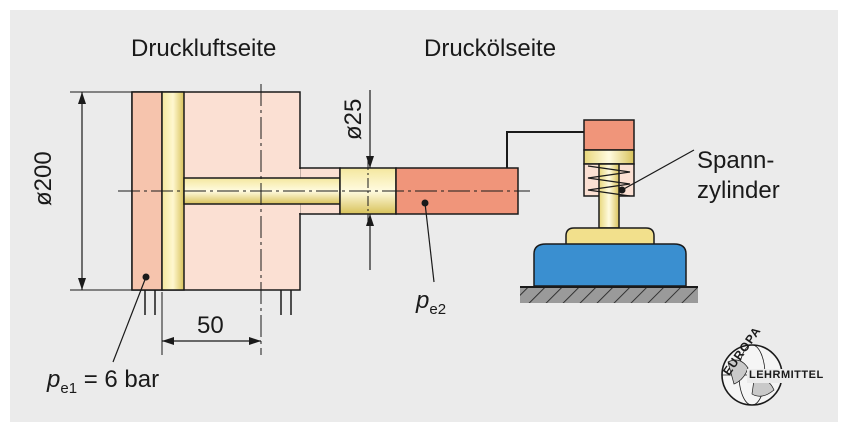 The height and width of the screenshot is (431, 848). Describe the element at coordinates (738, 190) in the screenshot. I see `clamp-label-line2: zylinder` at that location.